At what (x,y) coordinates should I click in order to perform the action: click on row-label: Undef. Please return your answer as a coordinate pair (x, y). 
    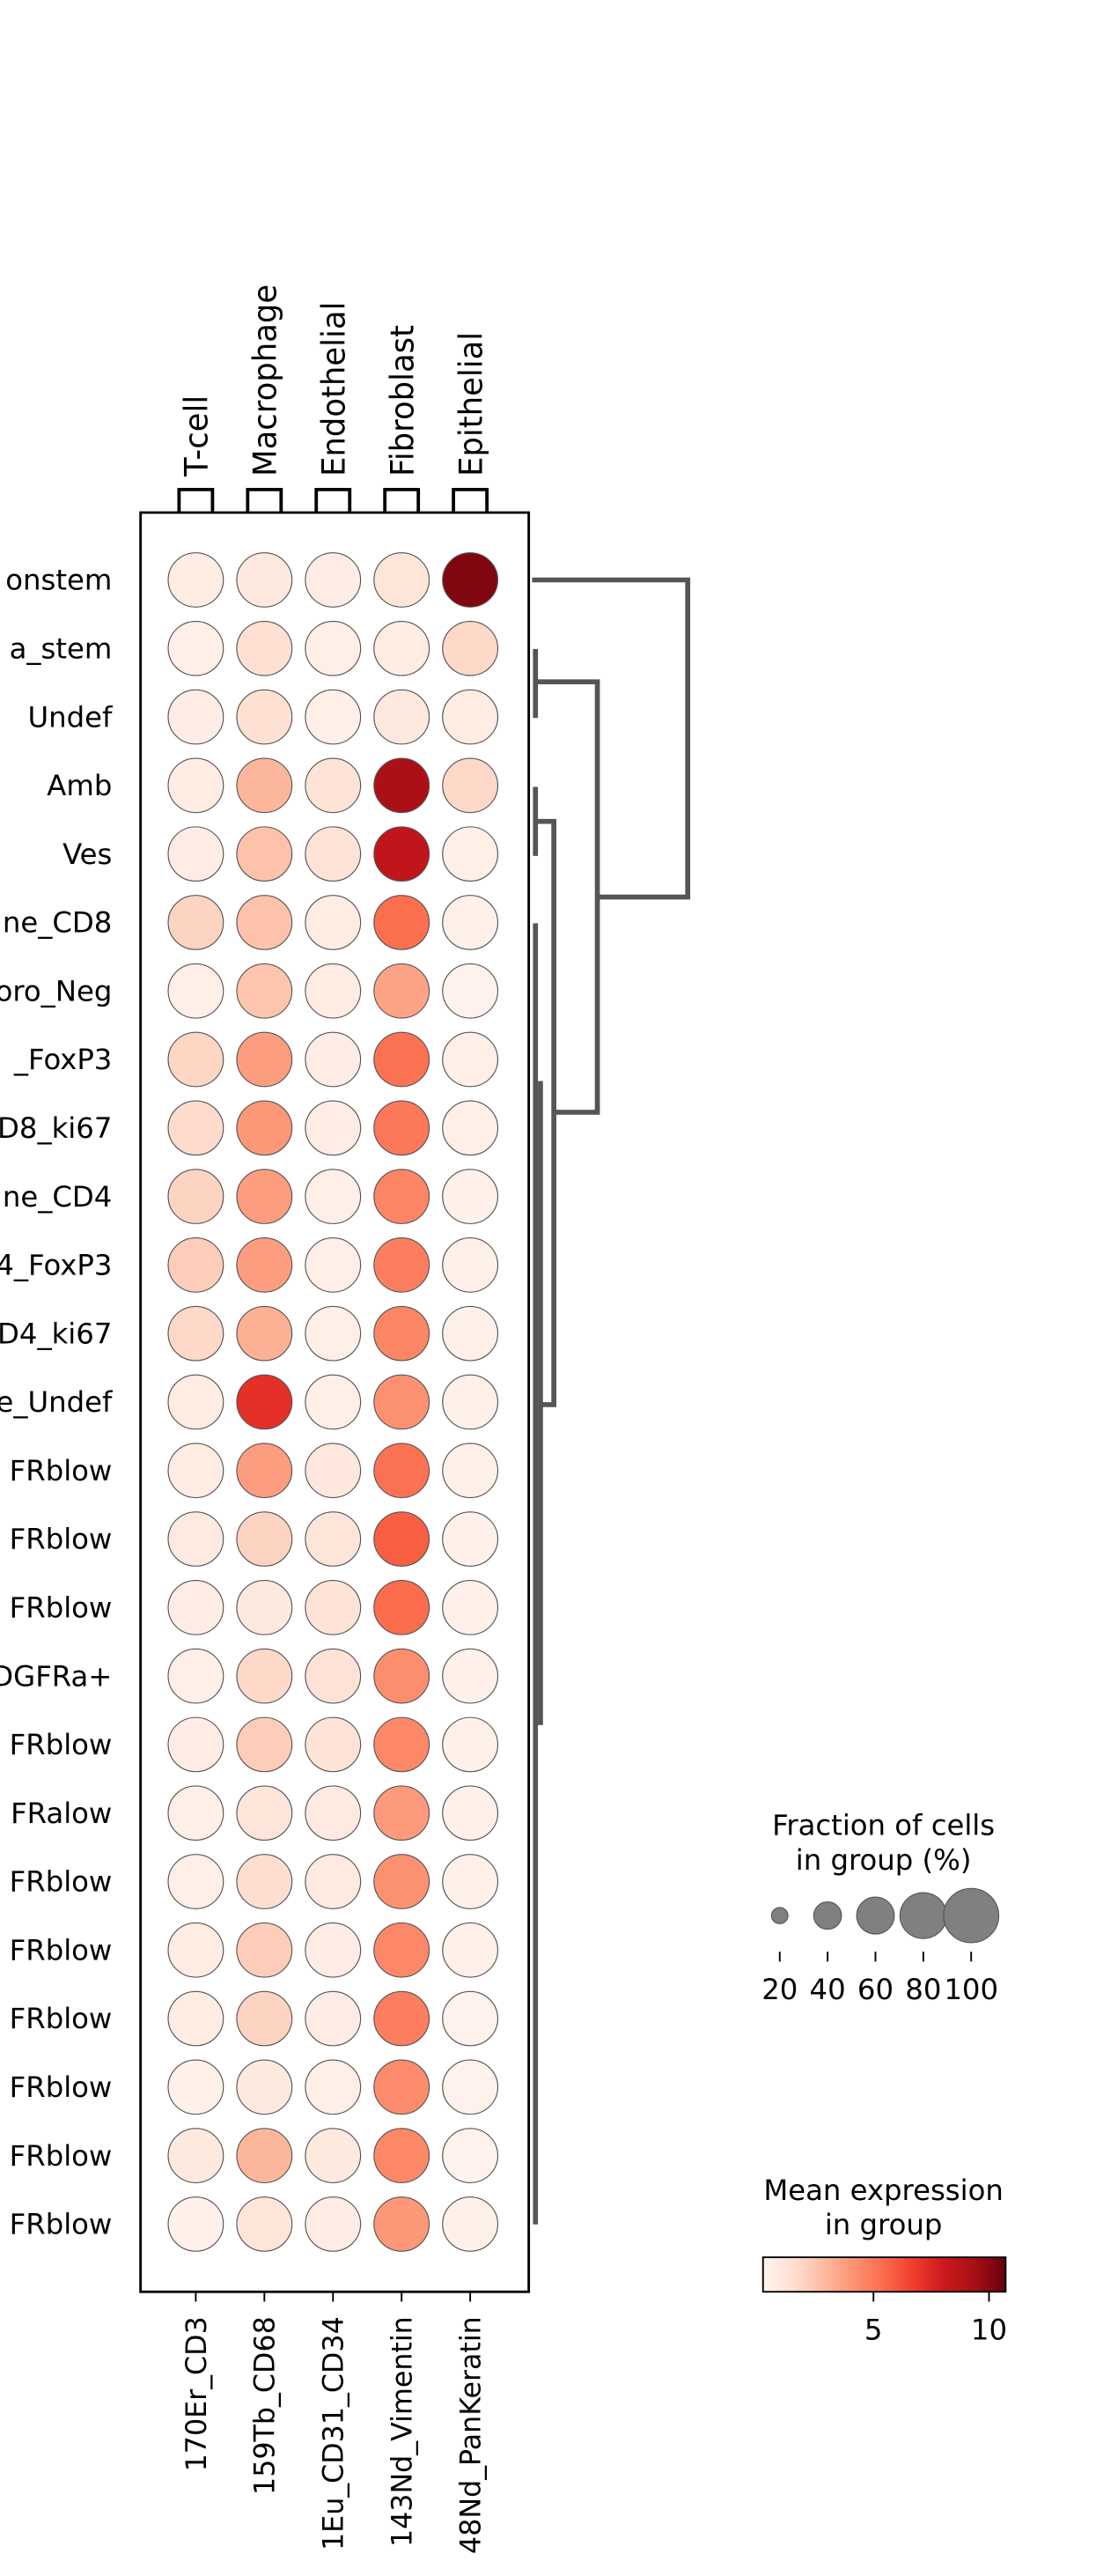
    Looking at the image, I should click on (70, 717).